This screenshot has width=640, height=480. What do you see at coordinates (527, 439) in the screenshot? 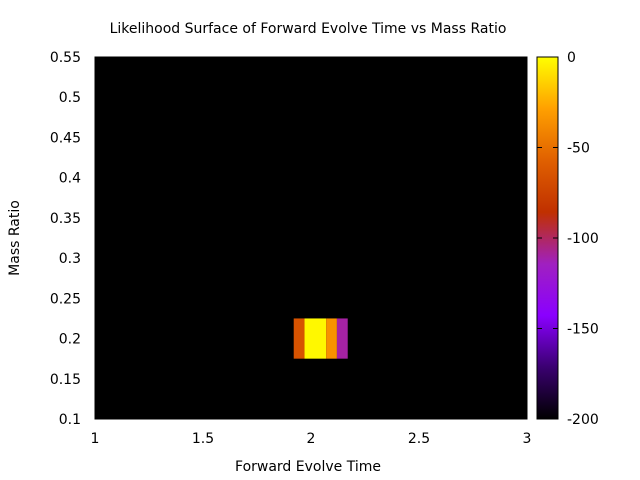
I see `x-tick-label: 3` at bounding box center [527, 439].